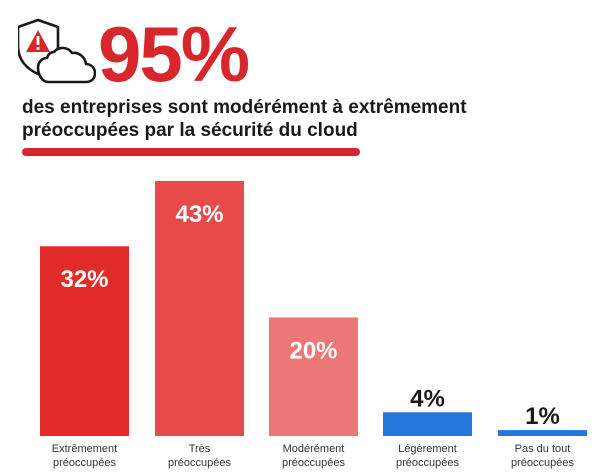  What do you see at coordinates (84, 449) in the screenshot?
I see `category-label-0-0: Extrêmement` at bounding box center [84, 449].